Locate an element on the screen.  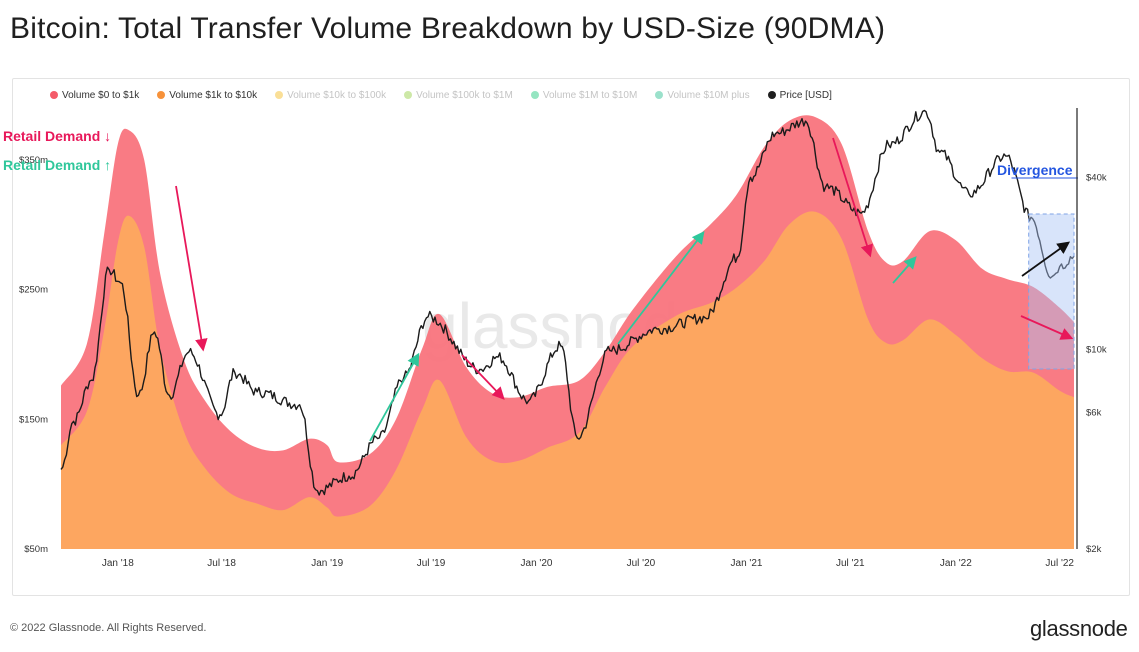
divergence-box is located at coordinates (1051, 291).